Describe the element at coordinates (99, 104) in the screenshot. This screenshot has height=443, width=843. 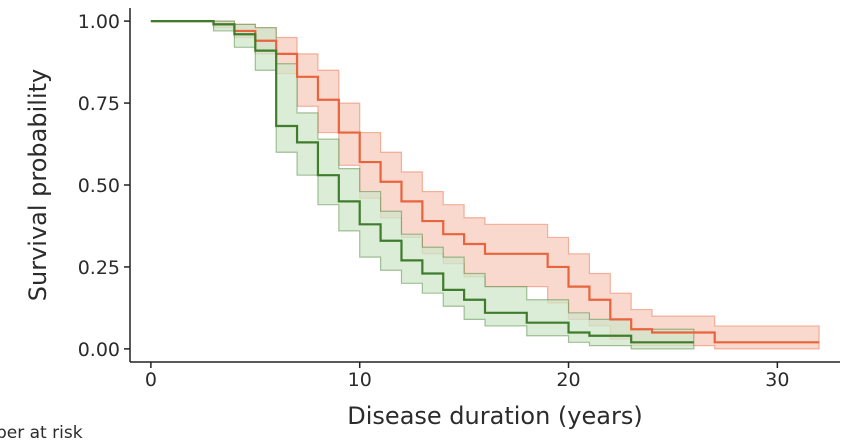
I see `y-tick-label: 0.75` at that location.